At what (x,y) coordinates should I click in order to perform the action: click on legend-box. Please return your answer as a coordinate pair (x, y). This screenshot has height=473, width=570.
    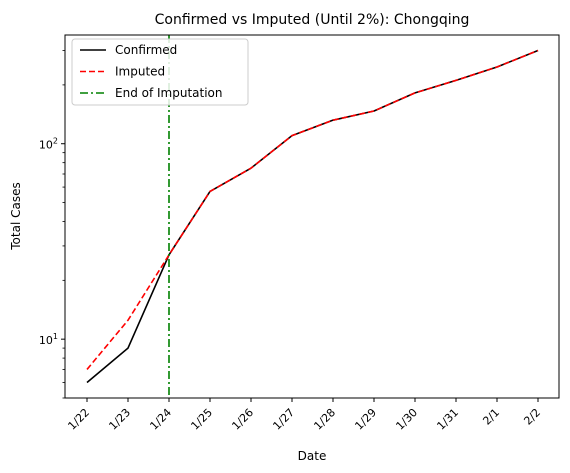
    Looking at the image, I should click on (160, 72).